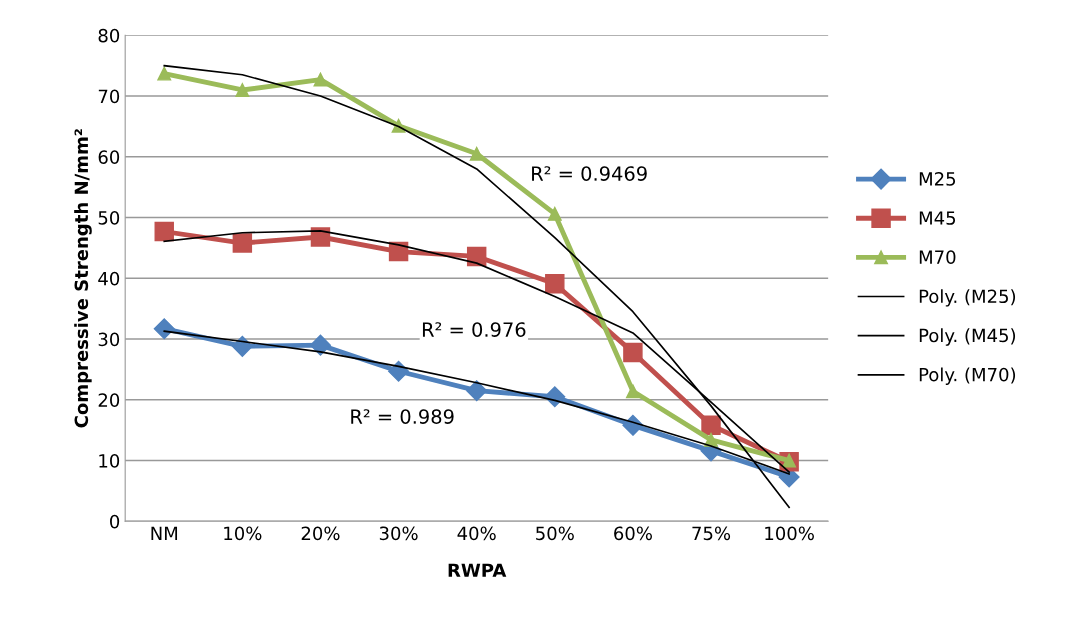 This screenshot has height=642, width=1070. Describe the element at coordinates (477, 570) in the screenshot. I see `x-axis-title: RWPA` at that location.